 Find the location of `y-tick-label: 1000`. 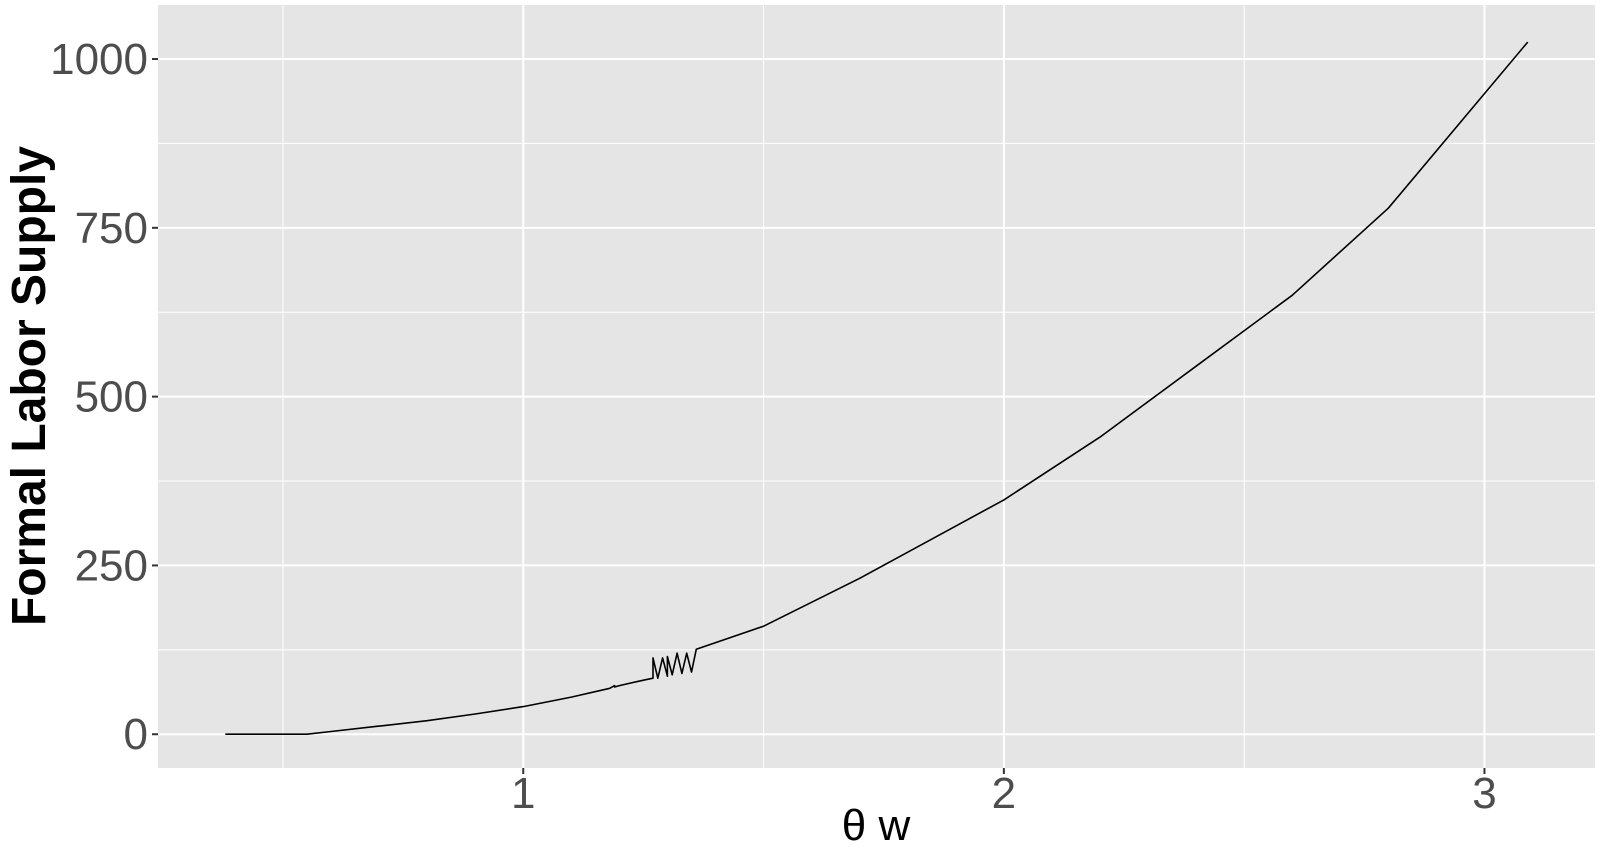

y-tick-label: 1000 is located at coordinates (99, 59).